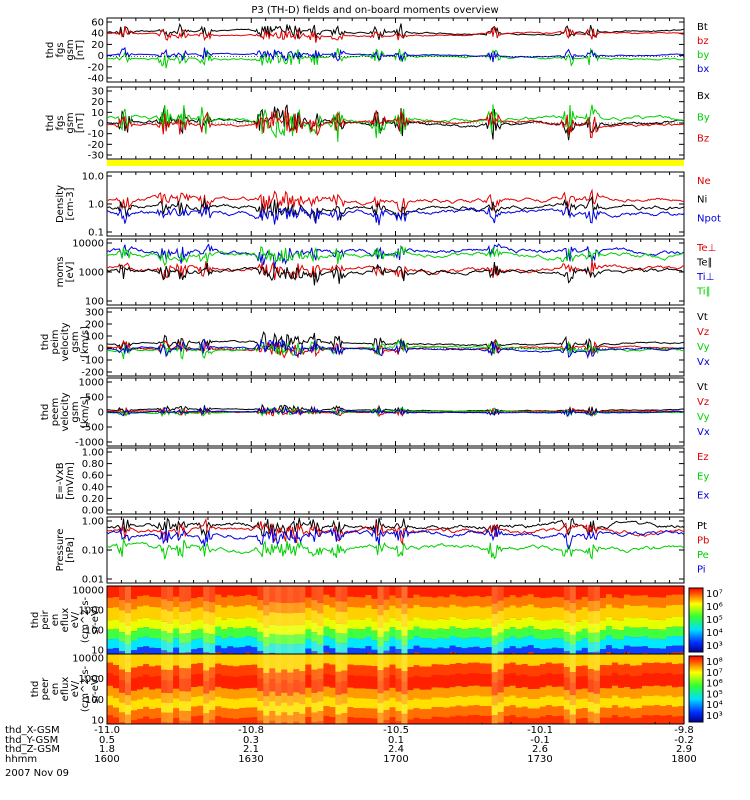 Image resolution: width=750 pixels, height=800 pixels. Describe the element at coordinates (395, 274) in the screenshot. I see `series-line-te∥` at that location.